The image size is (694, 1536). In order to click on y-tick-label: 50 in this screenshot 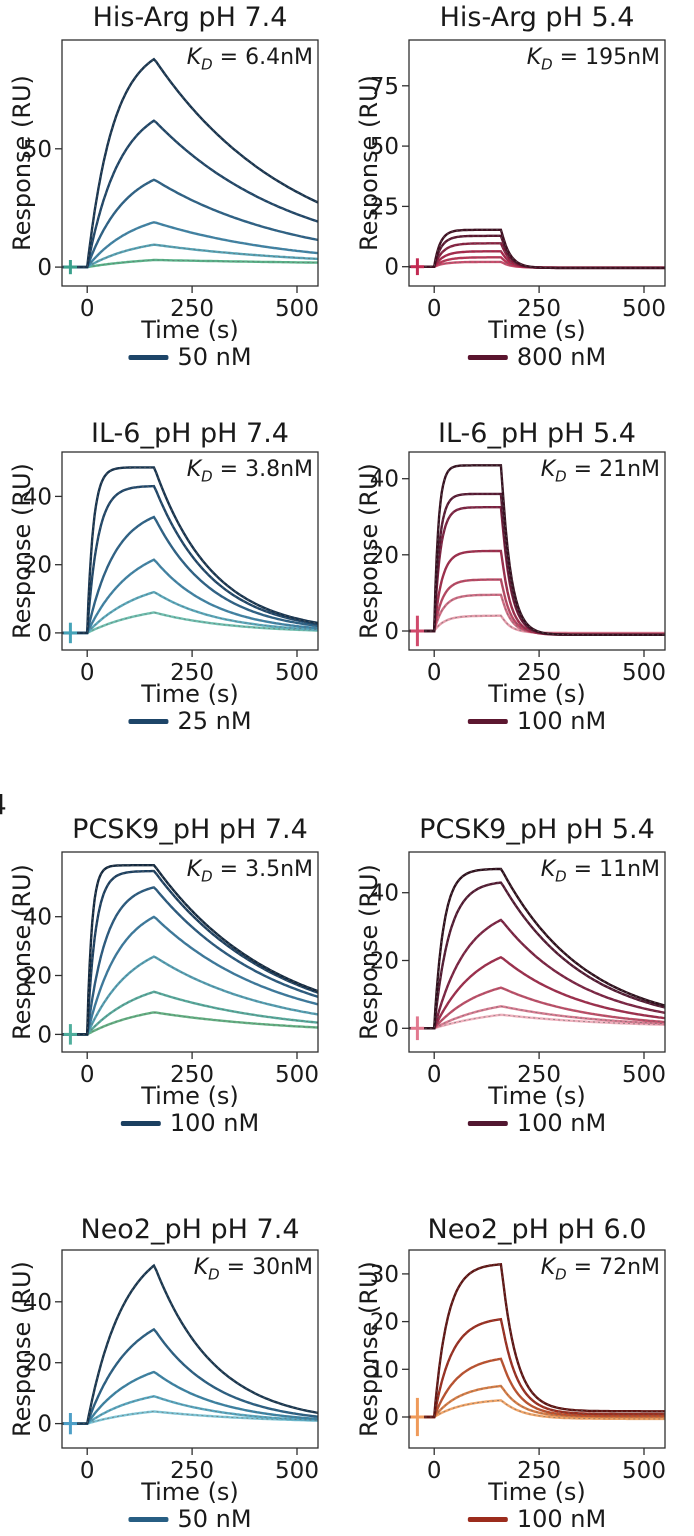, I will do `click(384, 147)`.